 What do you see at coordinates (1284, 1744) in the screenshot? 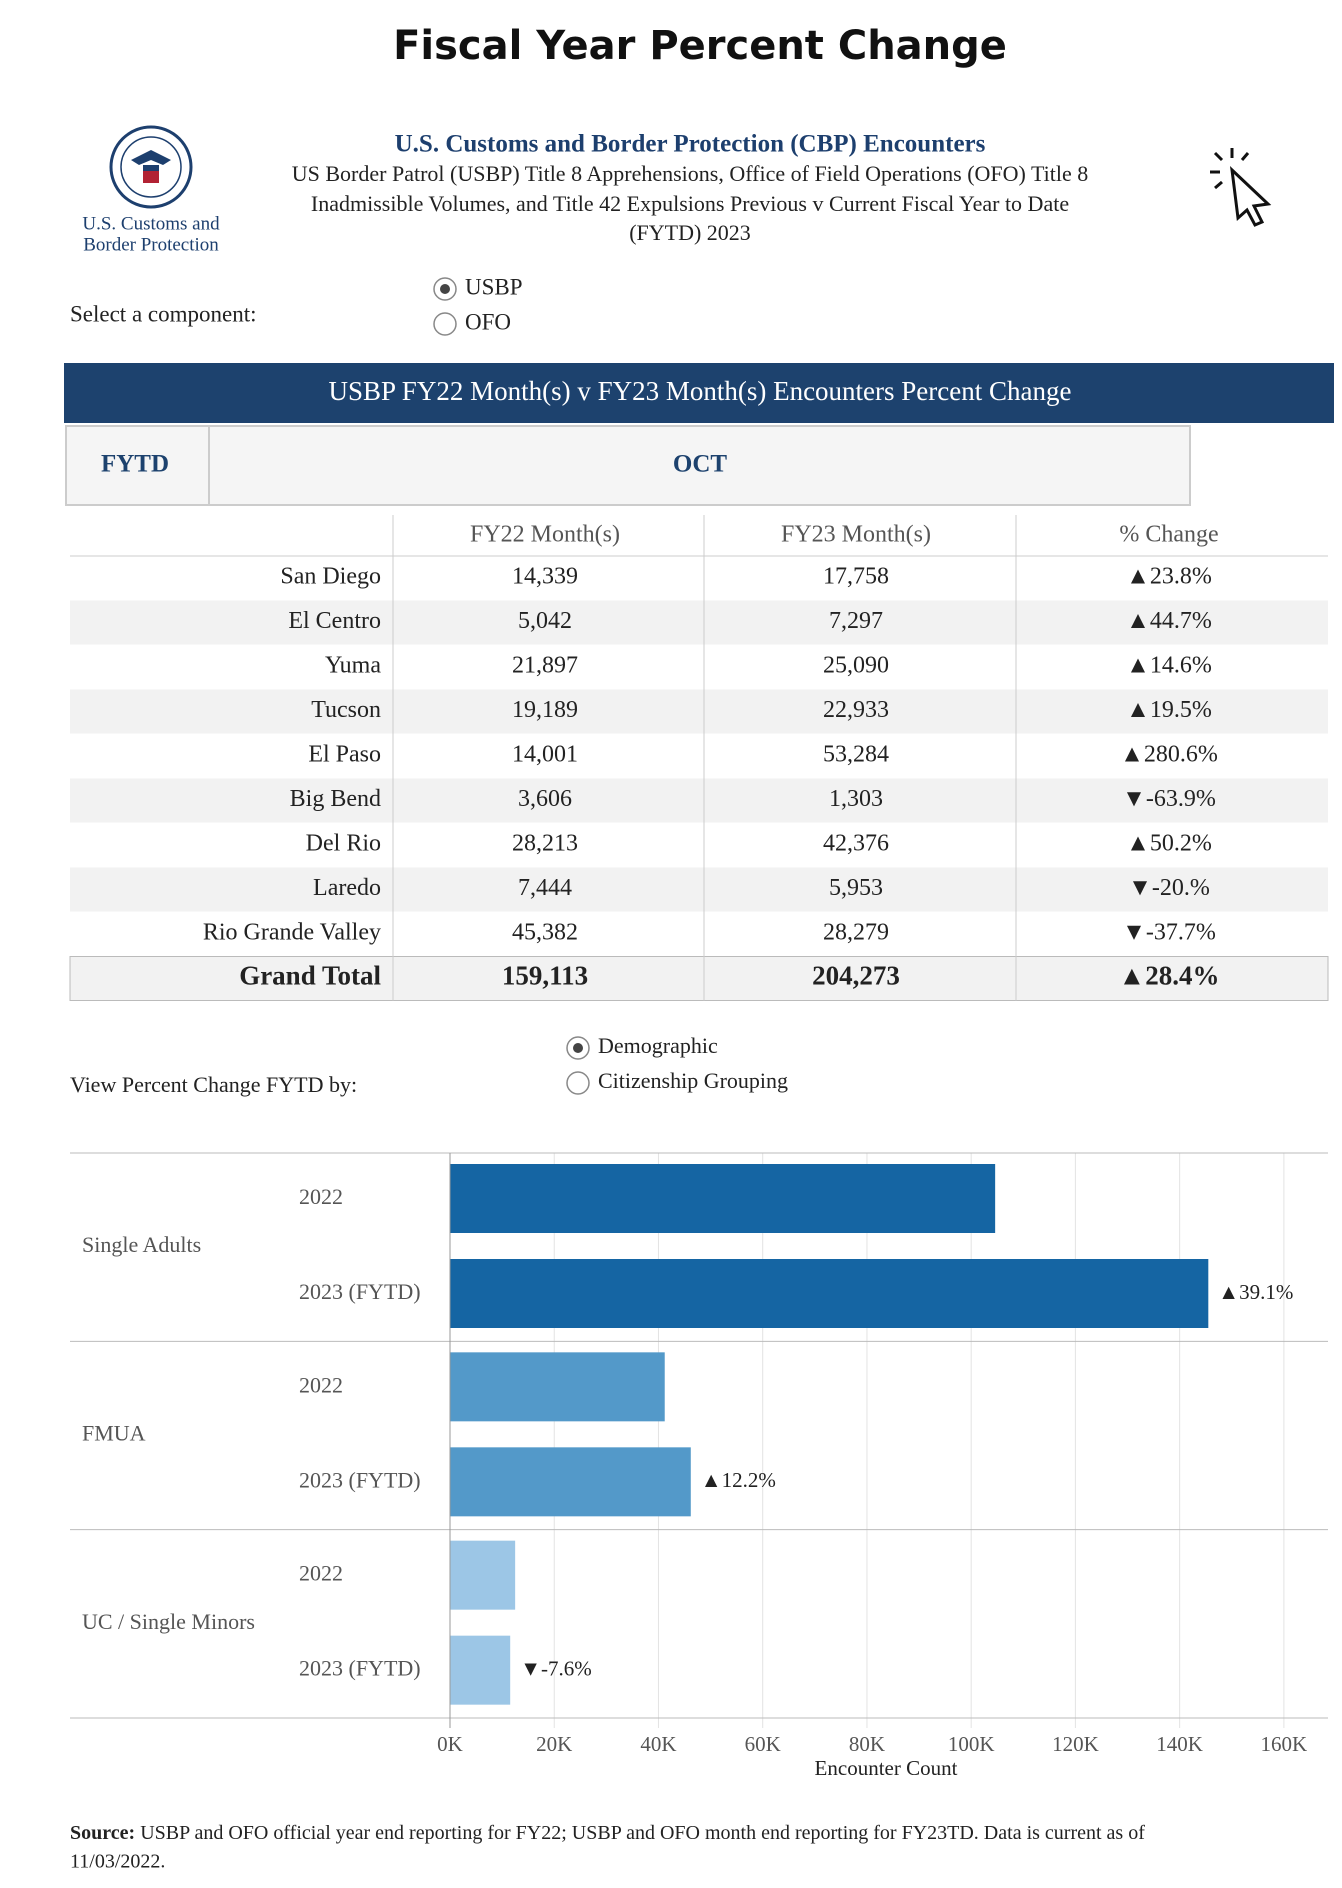
I see `x-tick-label: 160K` at bounding box center [1284, 1744].